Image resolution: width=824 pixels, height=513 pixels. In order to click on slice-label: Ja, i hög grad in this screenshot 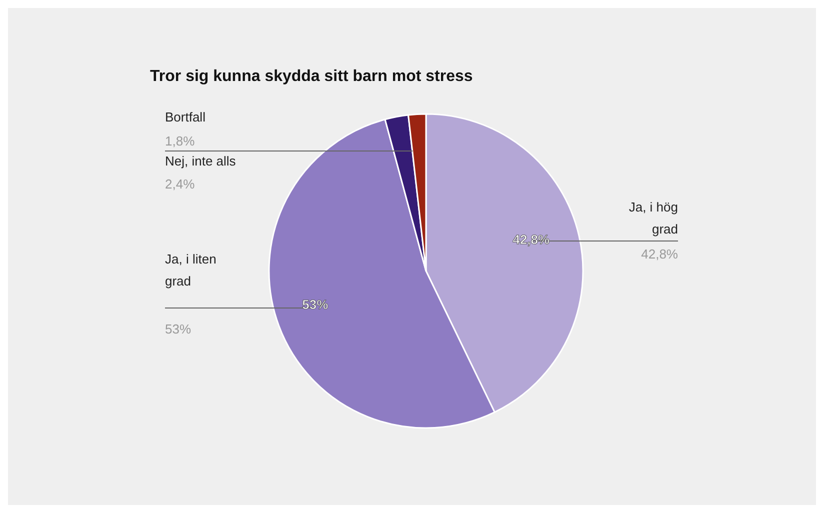, I will do `click(653, 217)`.